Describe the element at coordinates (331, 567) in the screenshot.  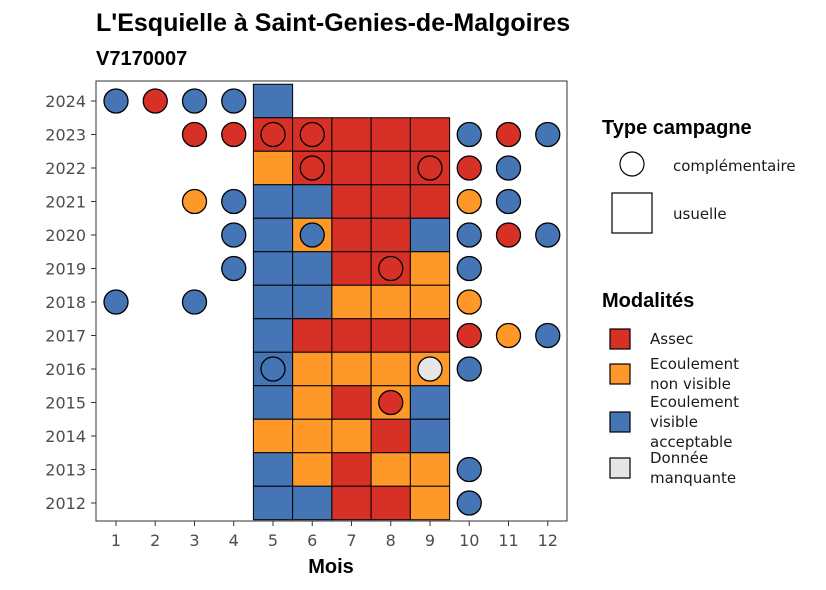
I see `x-axis-label: Mois` at that location.